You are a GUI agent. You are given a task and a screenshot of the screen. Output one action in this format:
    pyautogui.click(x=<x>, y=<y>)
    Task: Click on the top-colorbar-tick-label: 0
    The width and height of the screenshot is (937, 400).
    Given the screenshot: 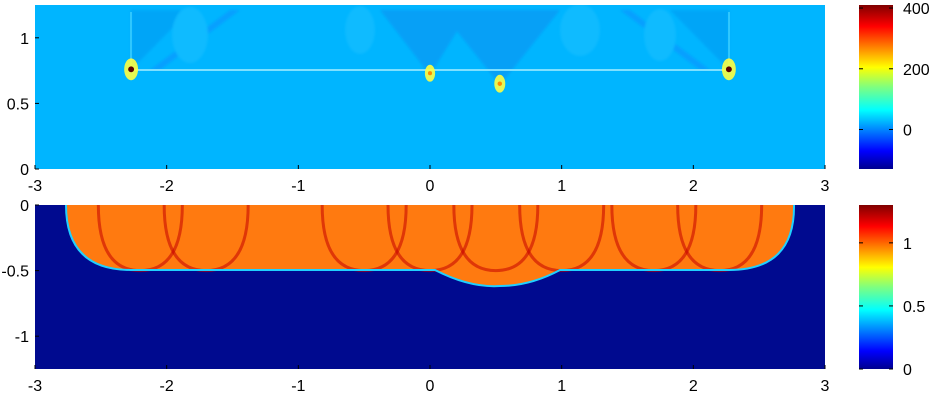 What is the action you would take?
    pyautogui.click(x=907, y=131)
    